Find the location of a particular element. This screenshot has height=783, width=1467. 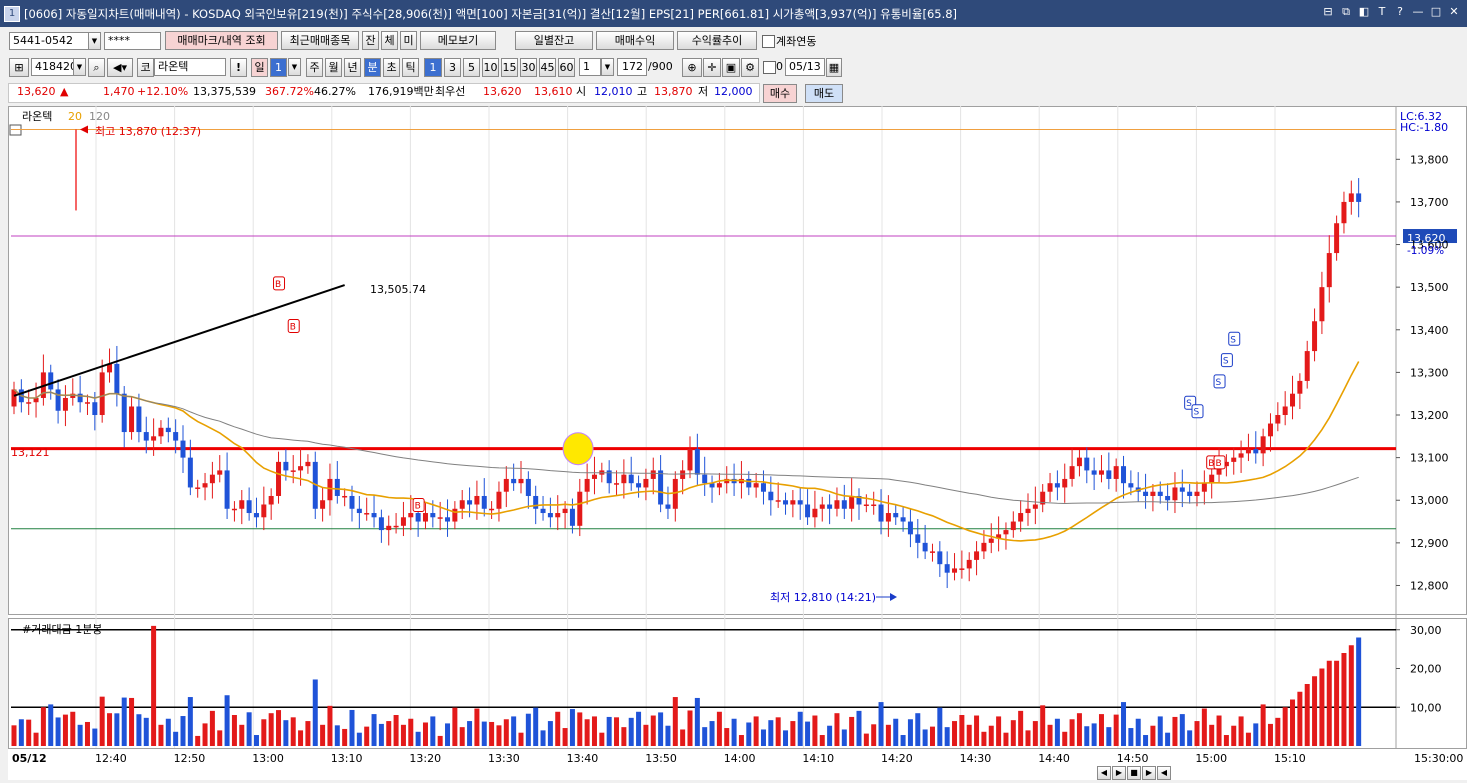

layout-icon: ◧ is located at coordinates (1364, 11).